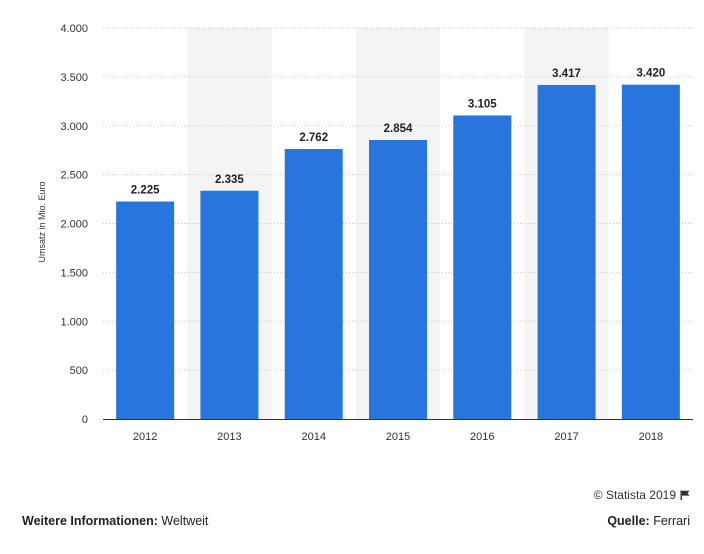 The width and height of the screenshot is (704, 554). Describe the element at coordinates (229, 437) in the screenshot. I see `x-tick-label: 2013` at that location.